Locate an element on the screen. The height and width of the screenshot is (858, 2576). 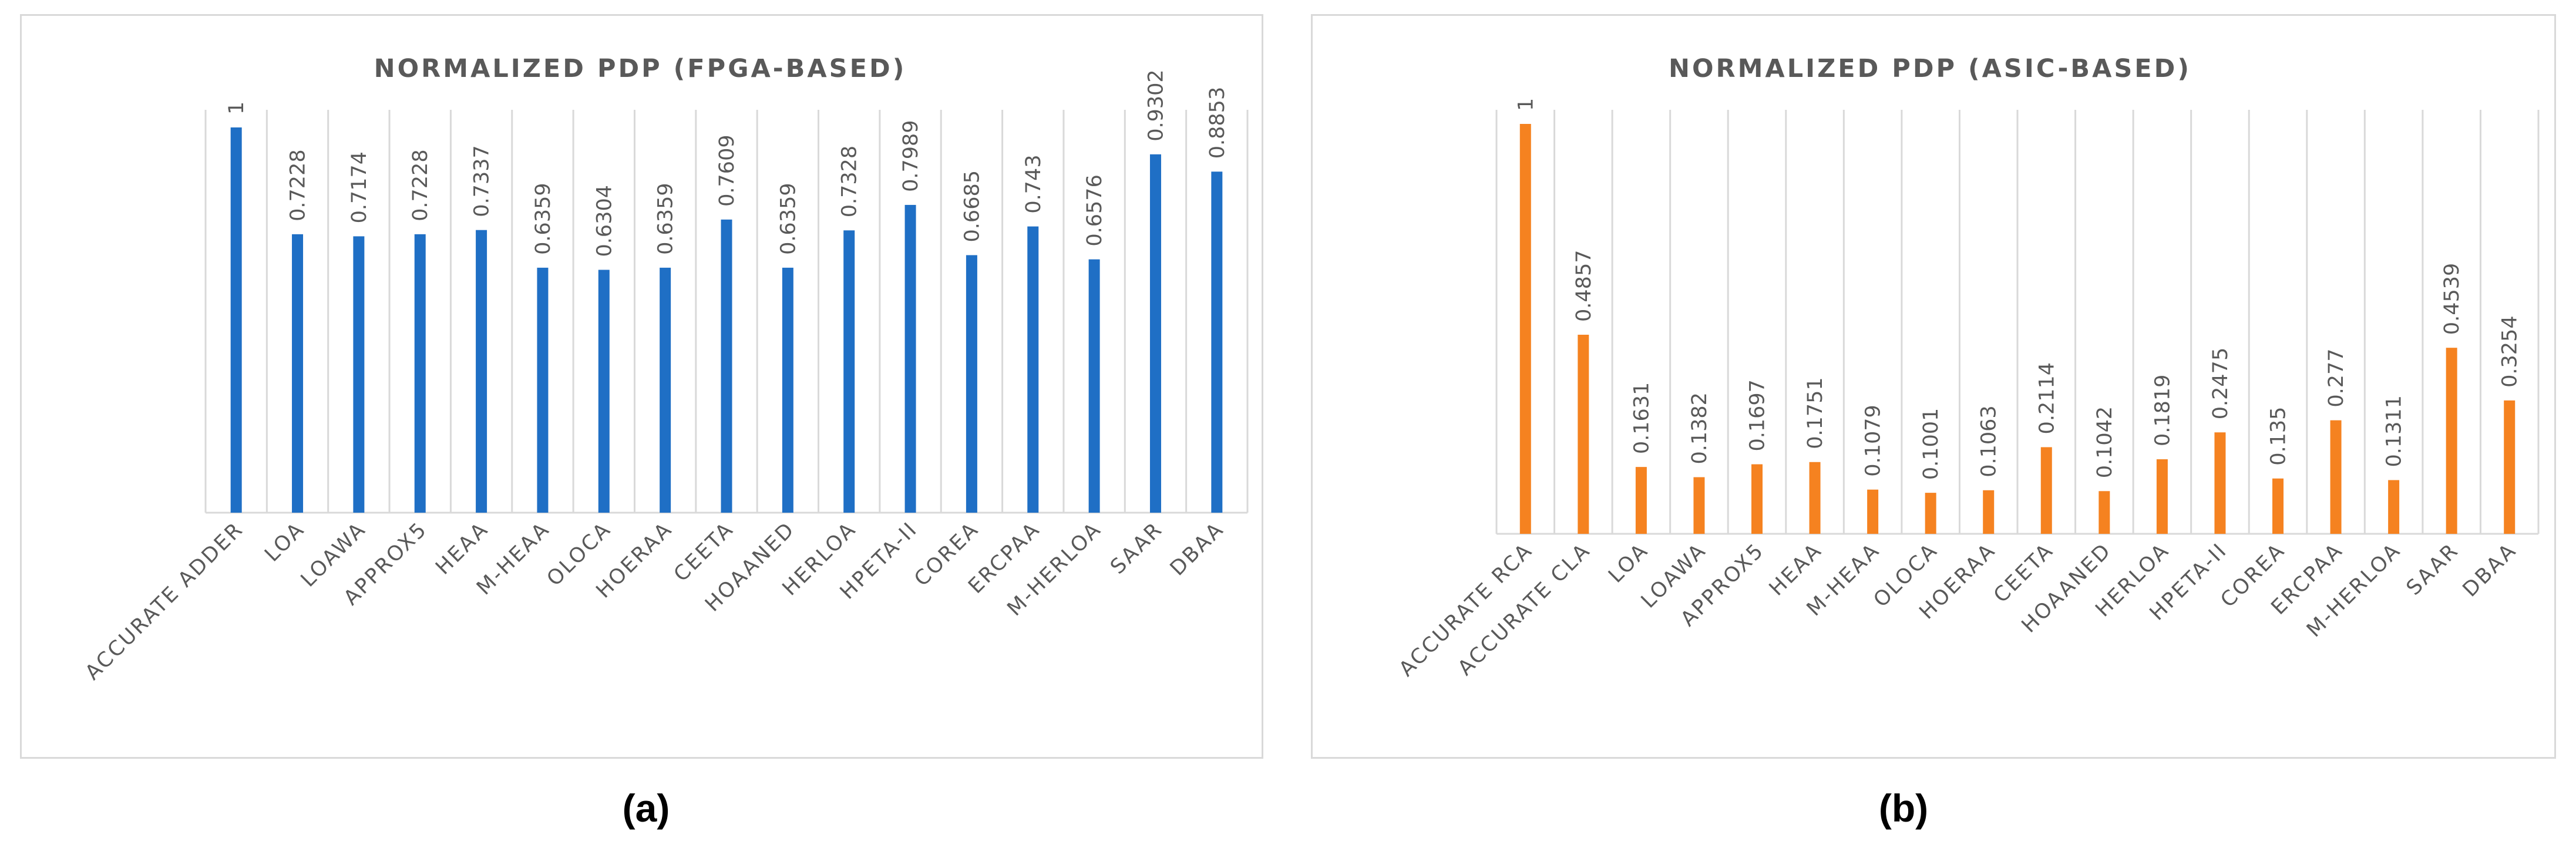
data-label: 0.6576 is located at coordinates (1095, 210).